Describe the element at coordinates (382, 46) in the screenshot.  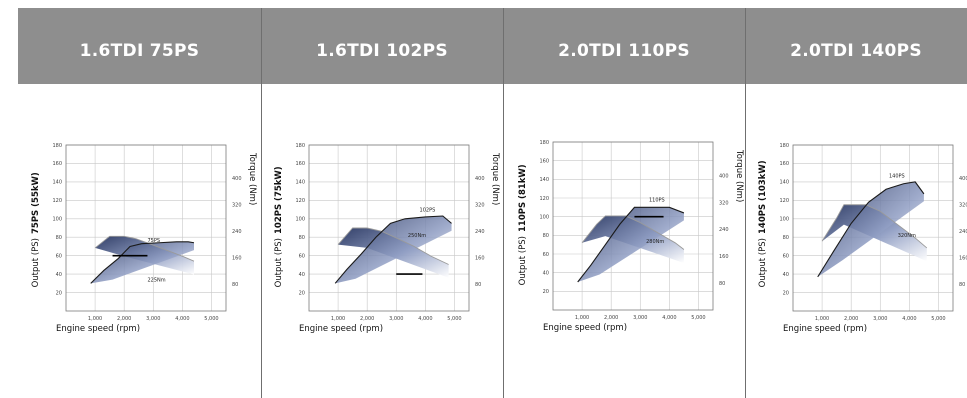
I see `chart-title: 1.6TDI 102PS` at that location.